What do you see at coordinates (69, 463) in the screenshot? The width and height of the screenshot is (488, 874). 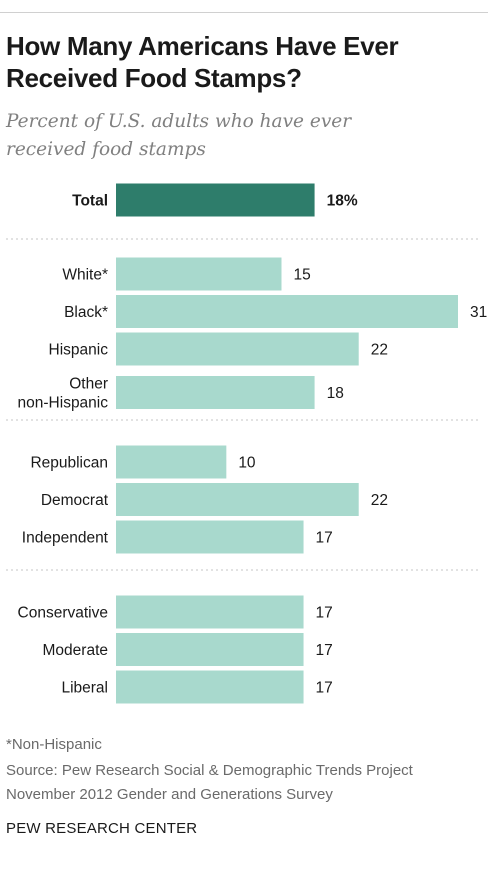 I see `category-label: Republican` at bounding box center [69, 463].